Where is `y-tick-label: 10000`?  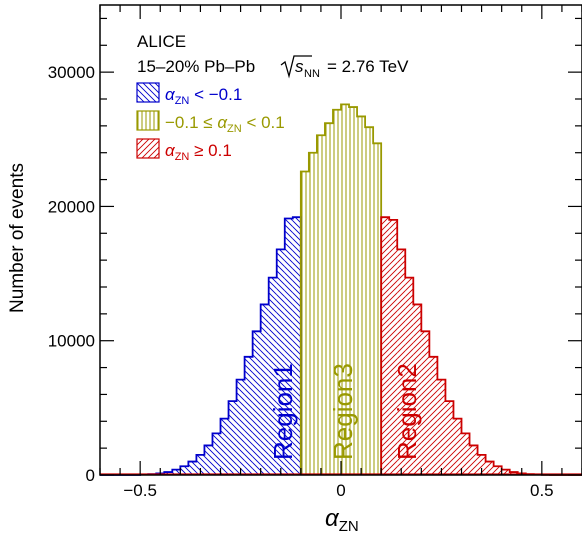
y-tick-label: 10000 is located at coordinates (71, 341).